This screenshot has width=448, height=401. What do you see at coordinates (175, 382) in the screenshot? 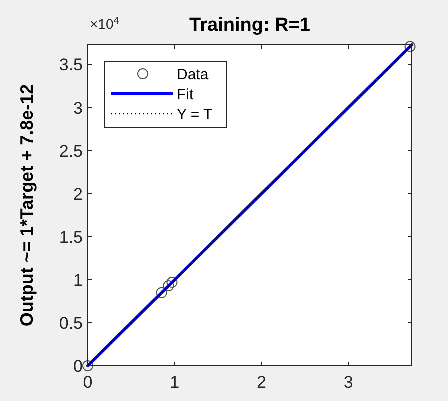
I see `x-tick-label: 1` at bounding box center [175, 382].